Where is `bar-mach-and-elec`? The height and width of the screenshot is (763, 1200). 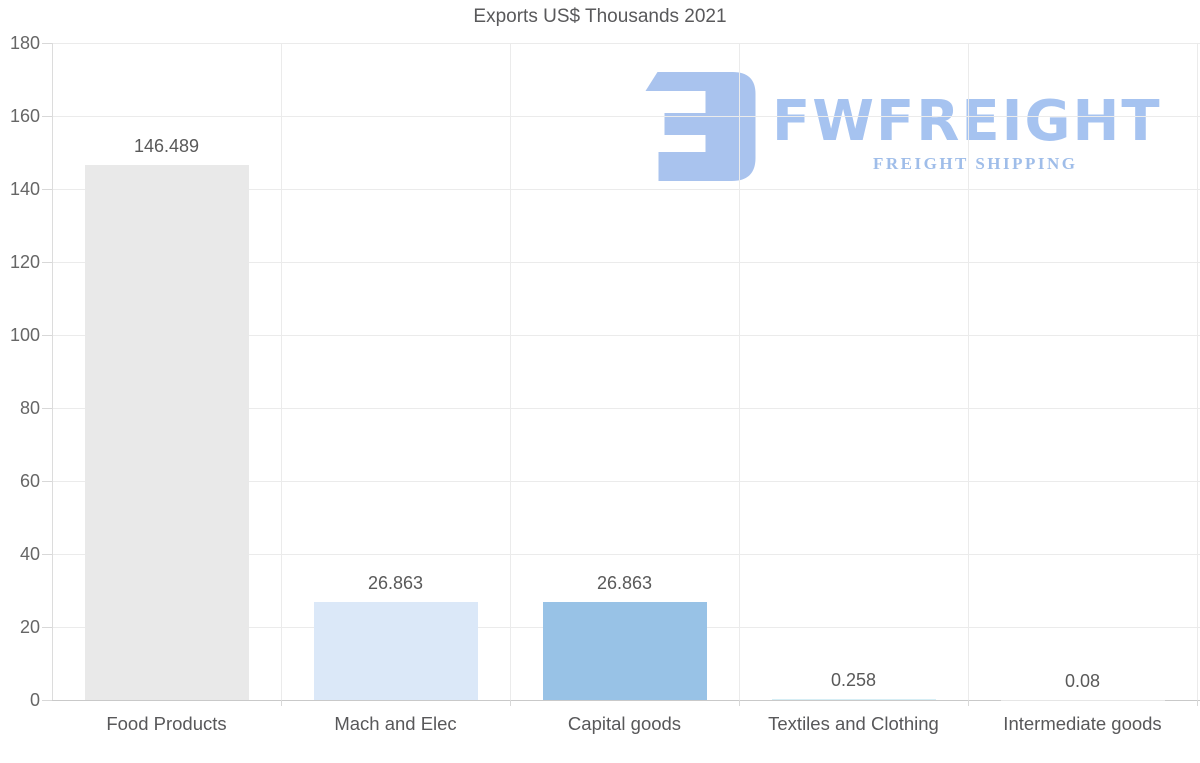
bar-mach-and-elec is located at coordinates (395, 650).